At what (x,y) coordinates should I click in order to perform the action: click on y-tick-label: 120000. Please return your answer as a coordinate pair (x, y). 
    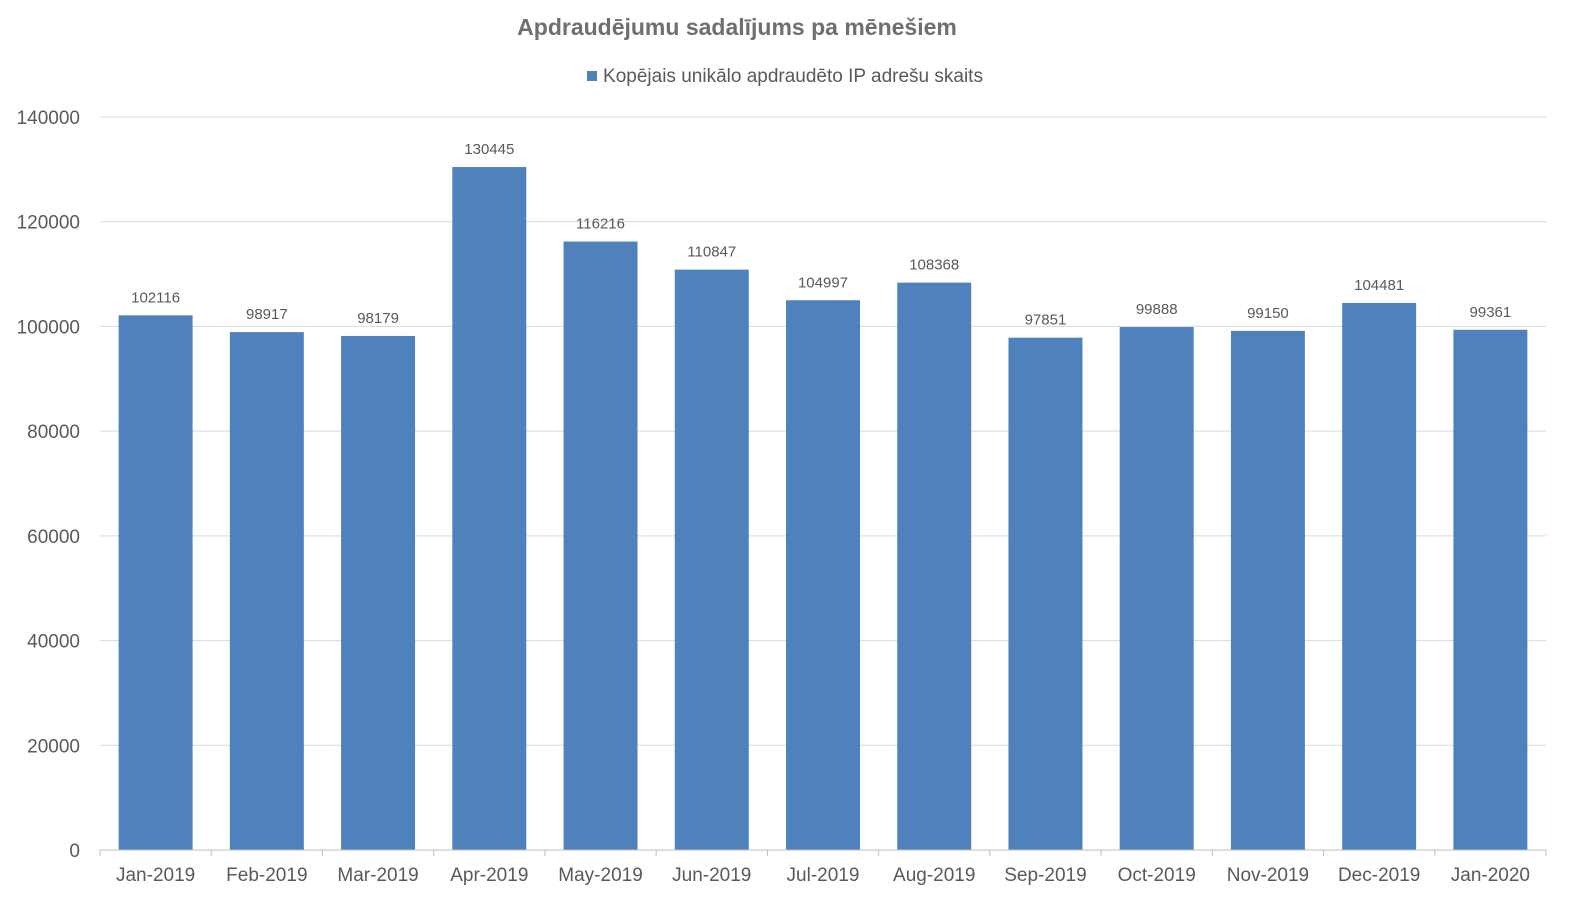
    Looking at the image, I should click on (48, 223).